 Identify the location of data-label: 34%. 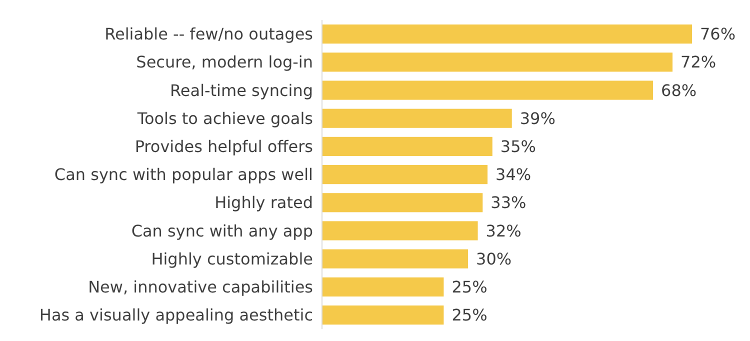
(514, 174).